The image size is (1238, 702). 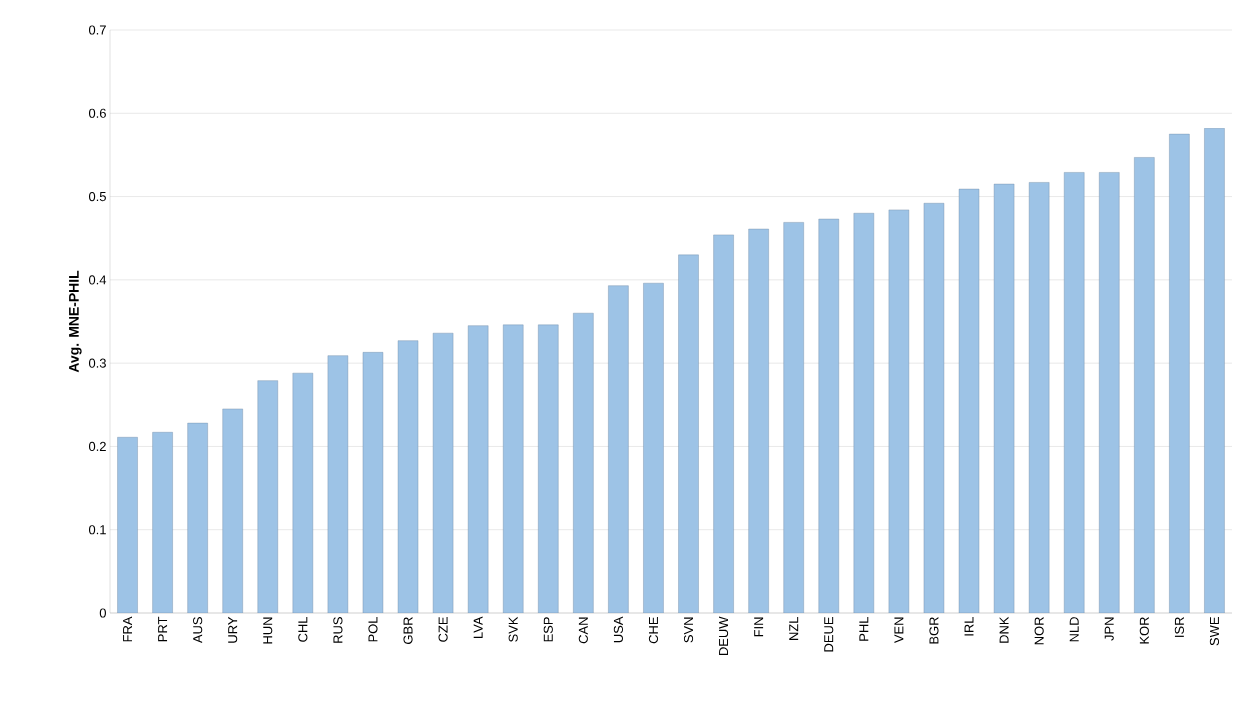 What do you see at coordinates (97, 363) in the screenshot?
I see `y-tick-label: 0.3` at bounding box center [97, 363].